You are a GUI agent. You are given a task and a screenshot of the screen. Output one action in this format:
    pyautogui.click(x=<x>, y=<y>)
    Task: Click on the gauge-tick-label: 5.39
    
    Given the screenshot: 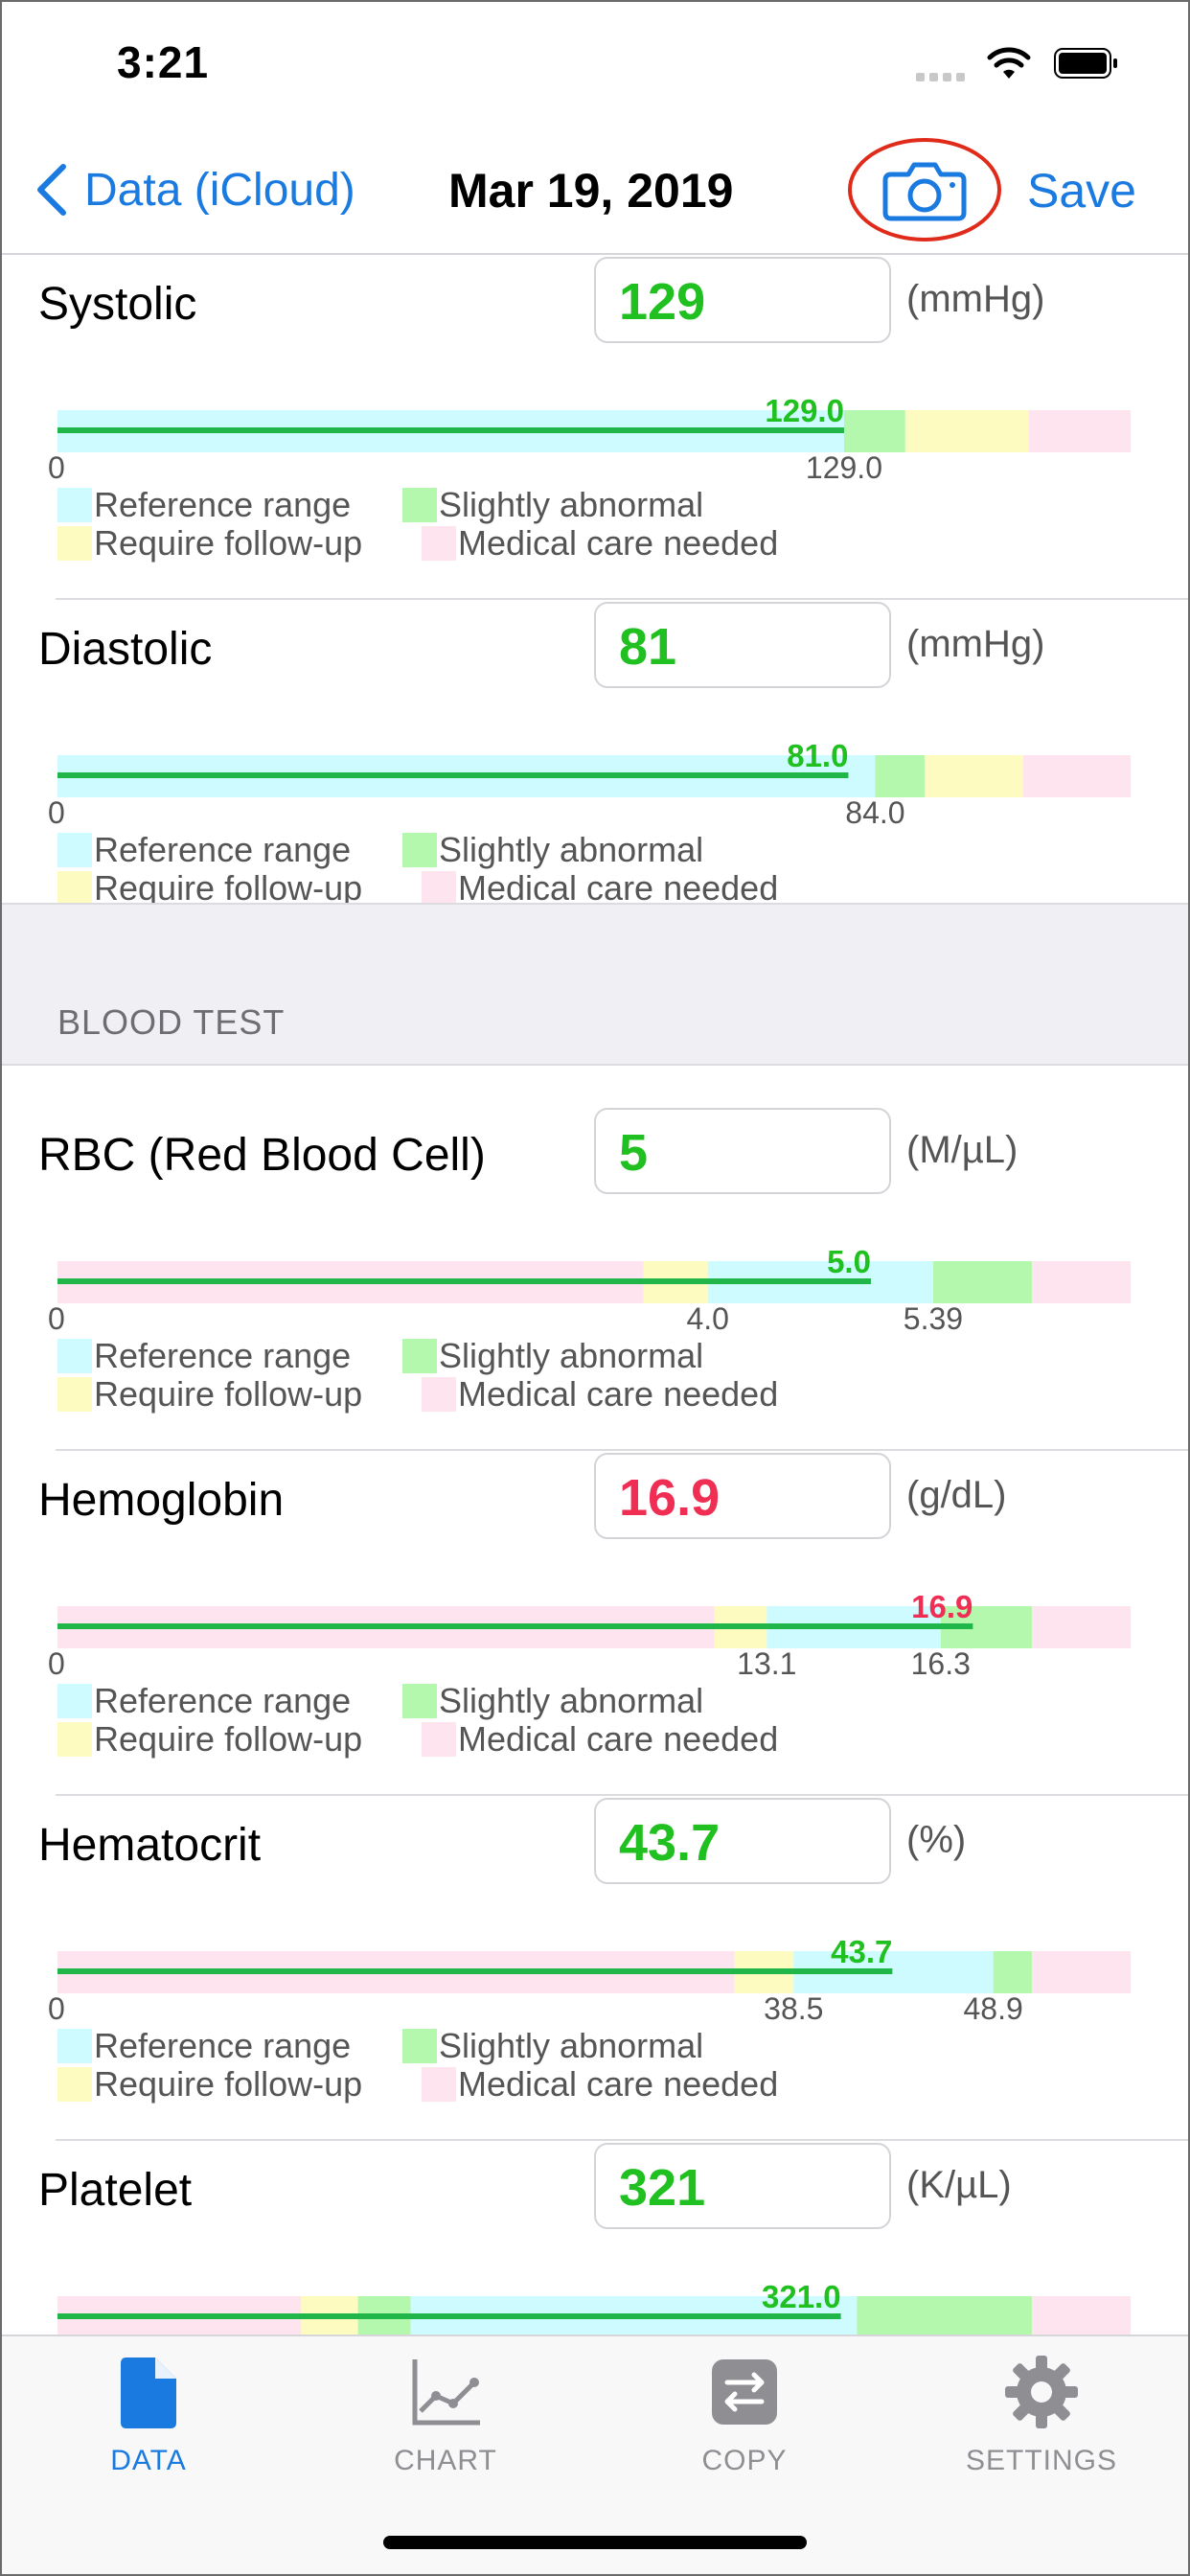 What is the action you would take?
    pyautogui.click(x=934, y=1318)
    